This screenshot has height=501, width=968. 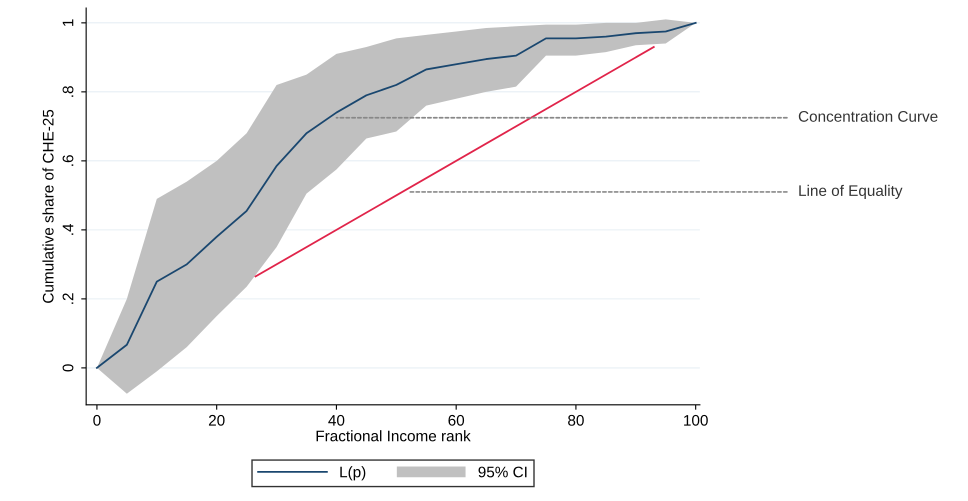 I want to click on y-tick-label: .2, so click(x=68, y=298).